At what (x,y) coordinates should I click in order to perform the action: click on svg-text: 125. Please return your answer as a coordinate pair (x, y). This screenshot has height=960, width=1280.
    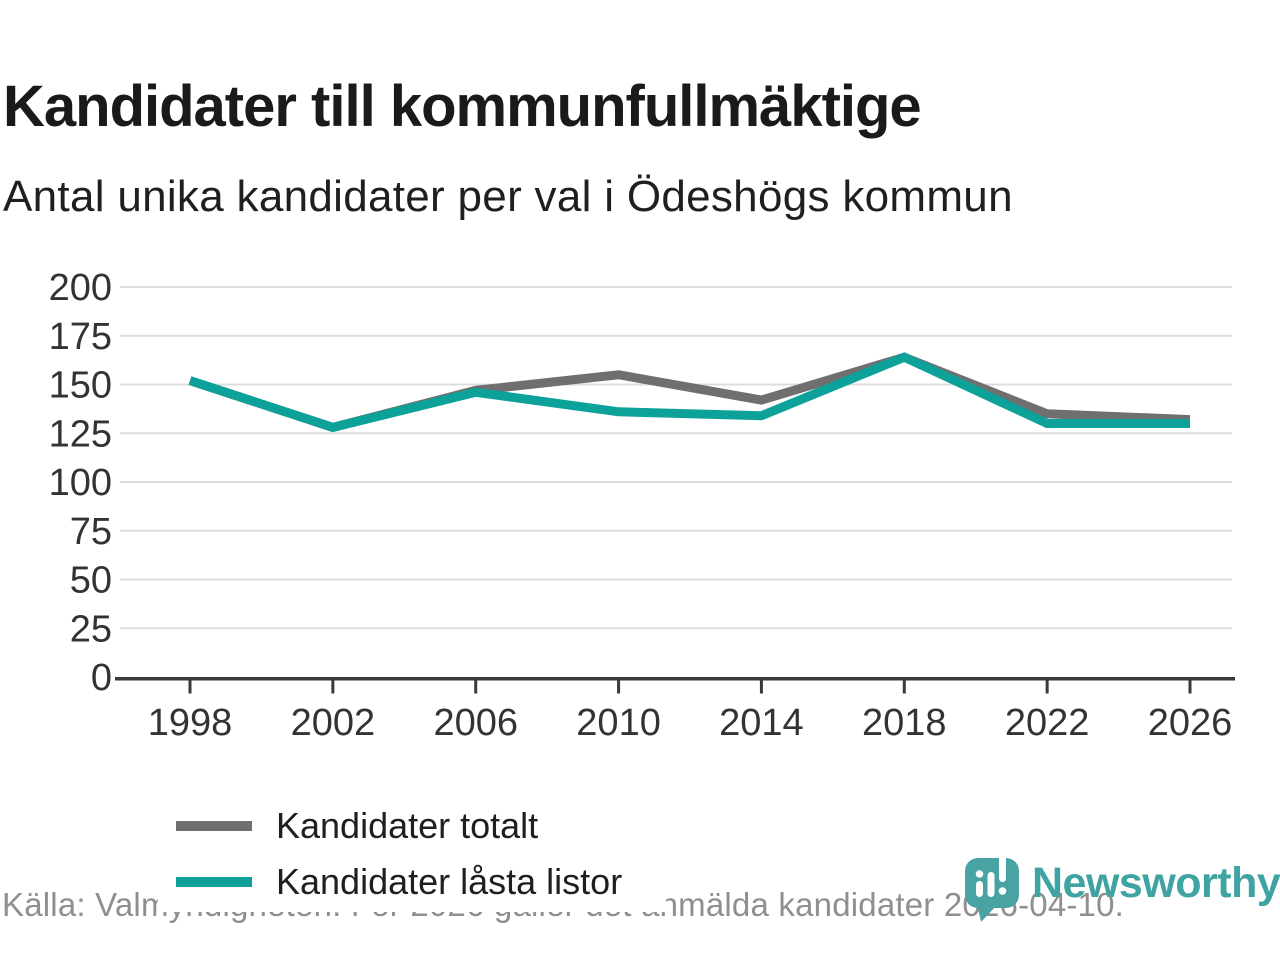
    Looking at the image, I should click on (80, 434).